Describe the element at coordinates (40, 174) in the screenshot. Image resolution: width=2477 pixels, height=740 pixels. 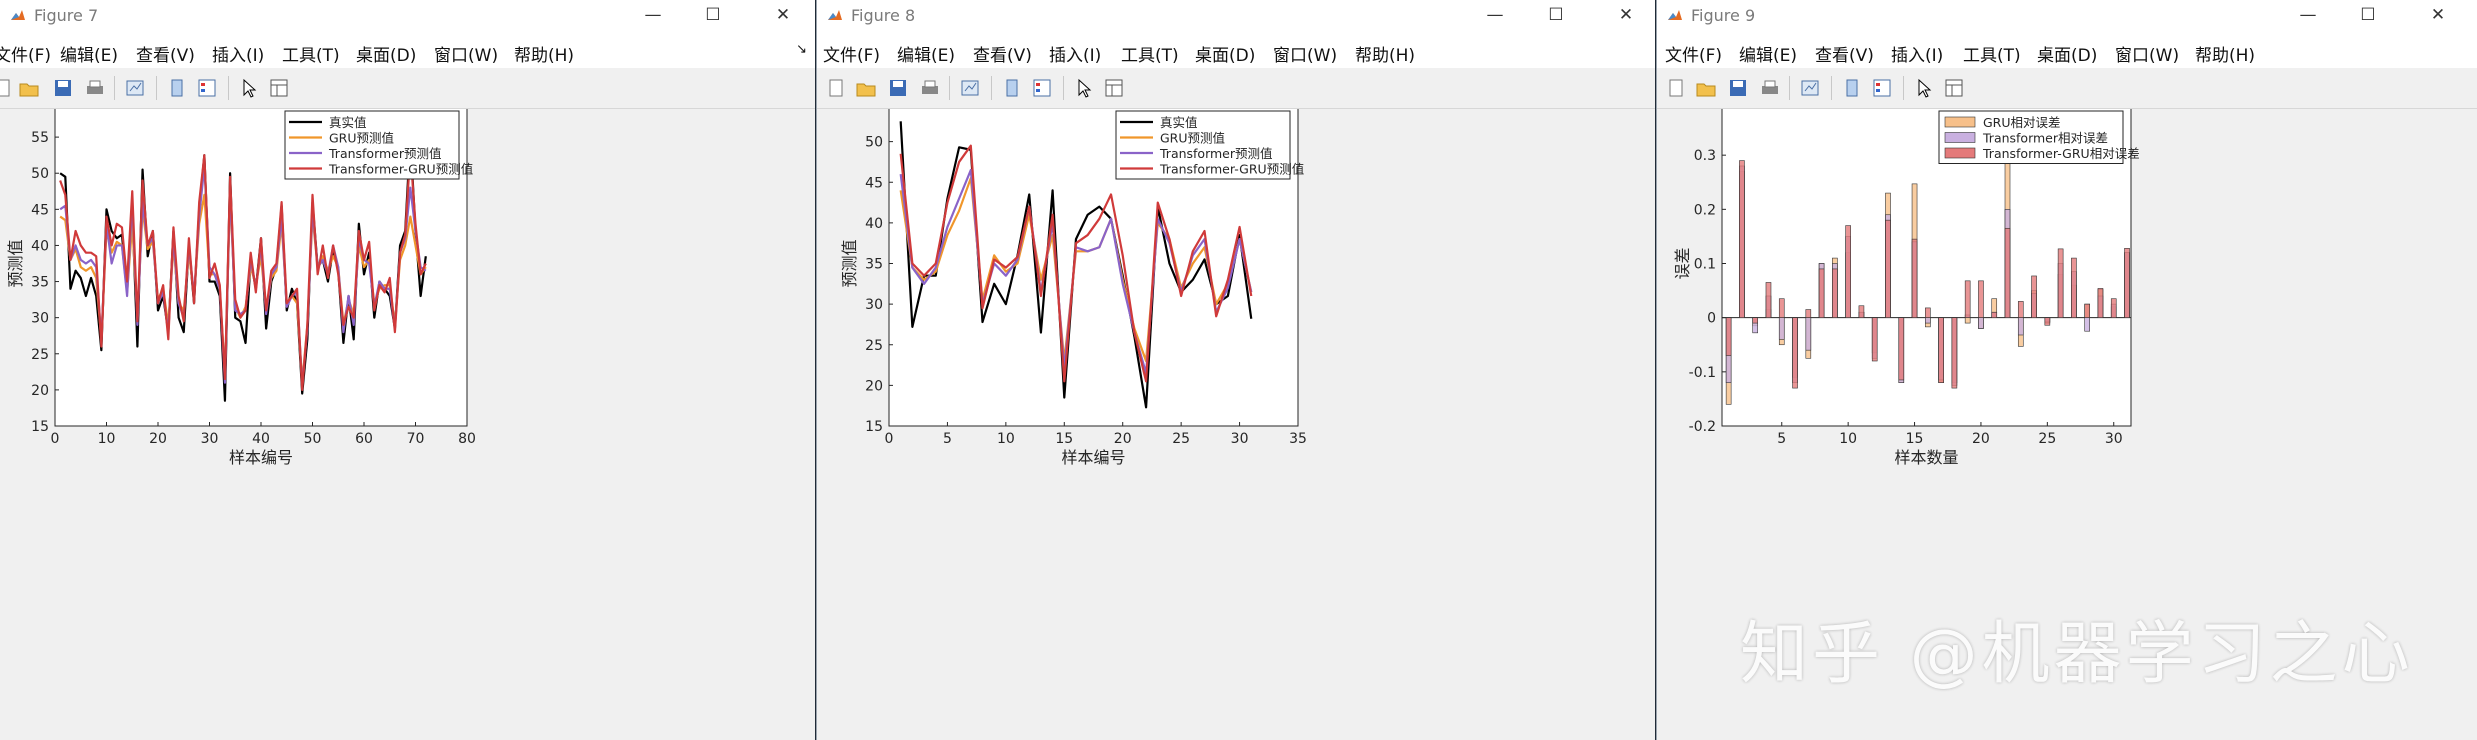
I see `y-tick-label: 50` at that location.